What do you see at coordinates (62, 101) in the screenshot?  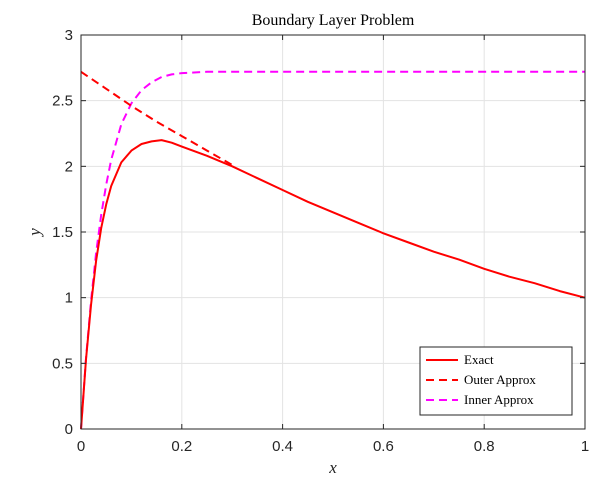 I see `y-tick-label: 2.5` at bounding box center [62, 101].